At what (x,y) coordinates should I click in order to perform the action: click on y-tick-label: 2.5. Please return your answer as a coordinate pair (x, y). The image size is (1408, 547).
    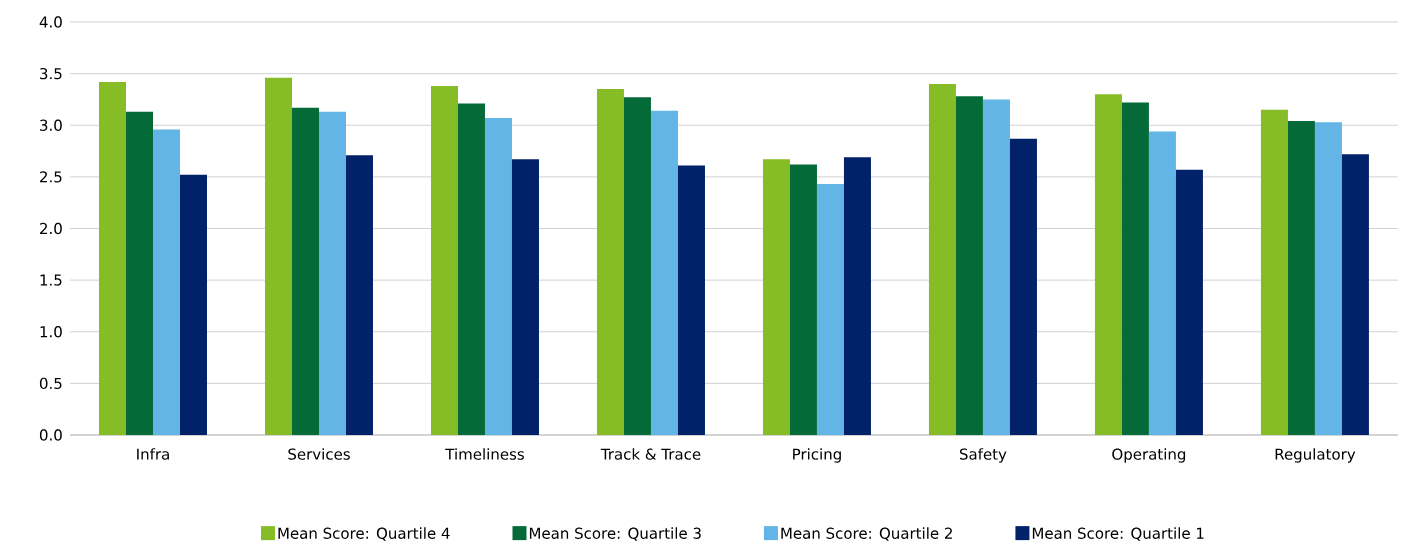
    Looking at the image, I should click on (51, 177).